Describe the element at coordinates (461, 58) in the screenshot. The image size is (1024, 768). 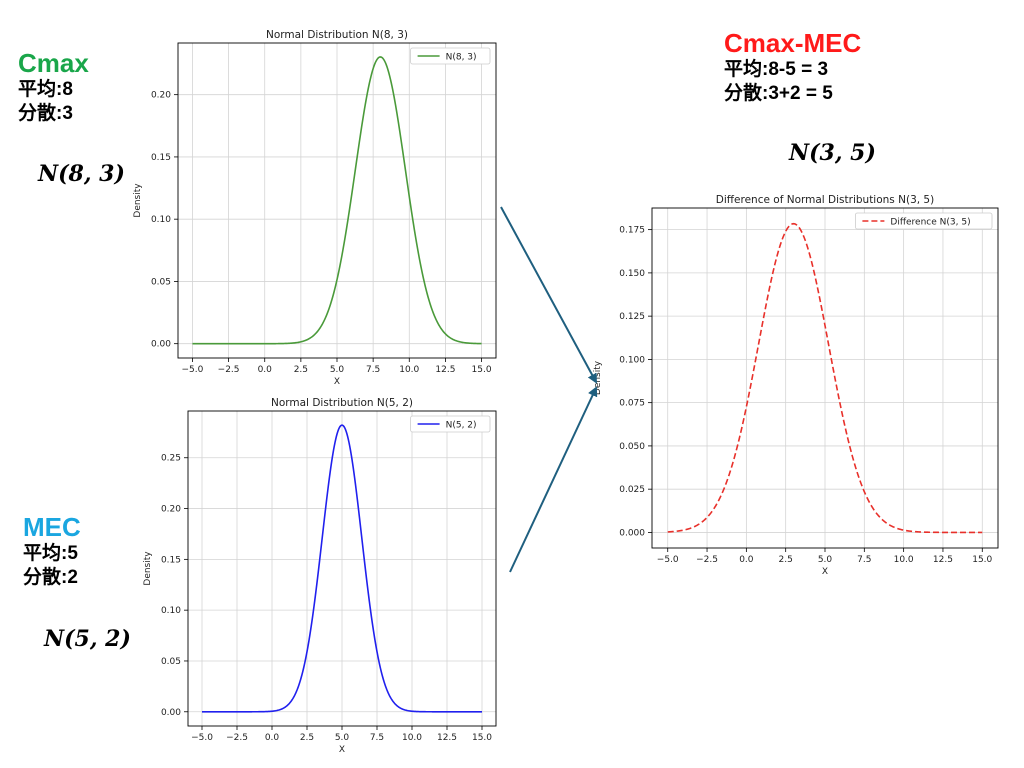
I see `legend-label: N(8, 3)` at that location.